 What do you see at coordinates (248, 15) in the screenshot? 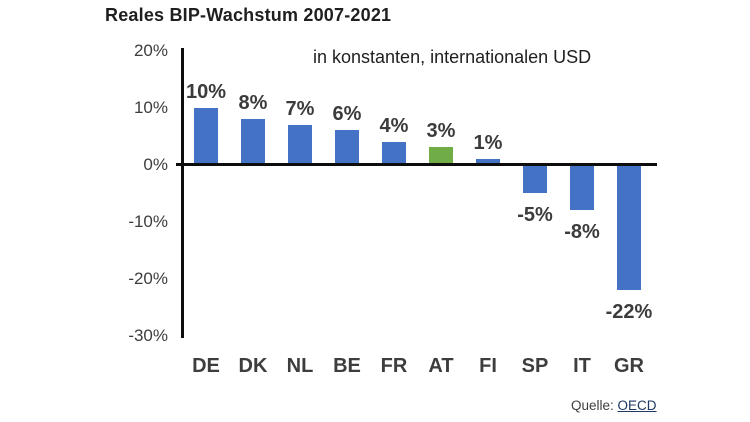
I see `chart-title: Reales BIP-Wachstum 2007-2021` at bounding box center [248, 15].